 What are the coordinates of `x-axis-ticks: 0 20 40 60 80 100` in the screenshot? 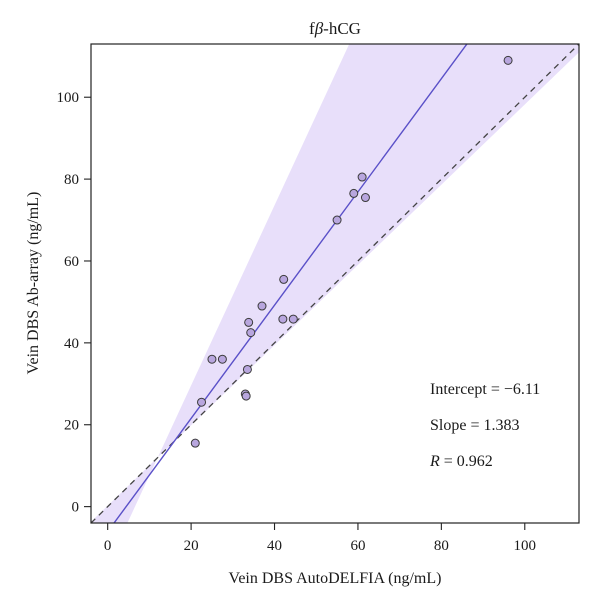 It's located at (320, 538).